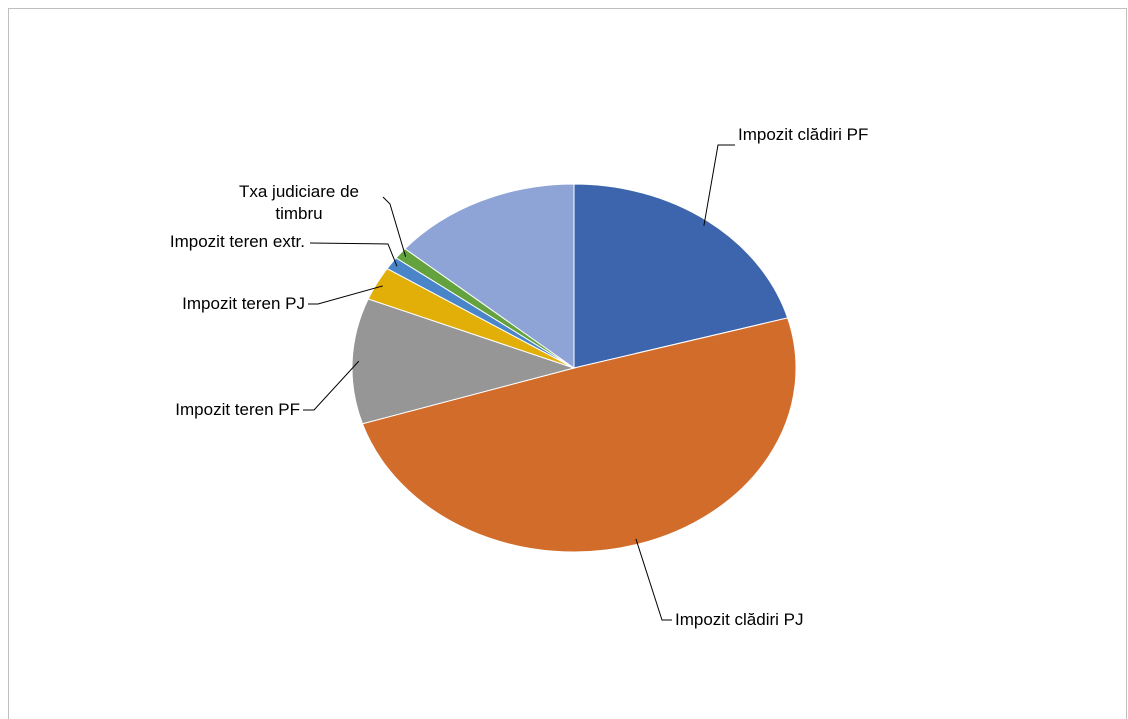 This screenshot has width=1128, height=719. I want to click on data-label-taxa-judiciare-timbru: Txa judiciare de timbru, so click(299, 202).